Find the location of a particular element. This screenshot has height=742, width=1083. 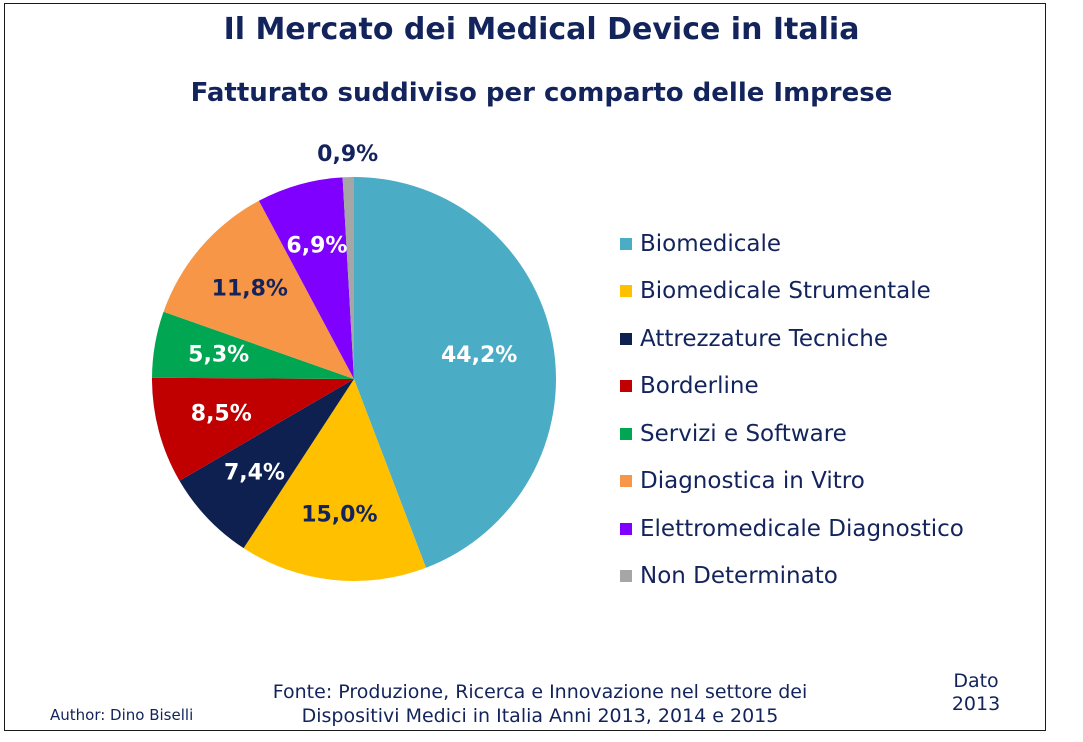

dato-label: Dato is located at coordinates (976, 681).